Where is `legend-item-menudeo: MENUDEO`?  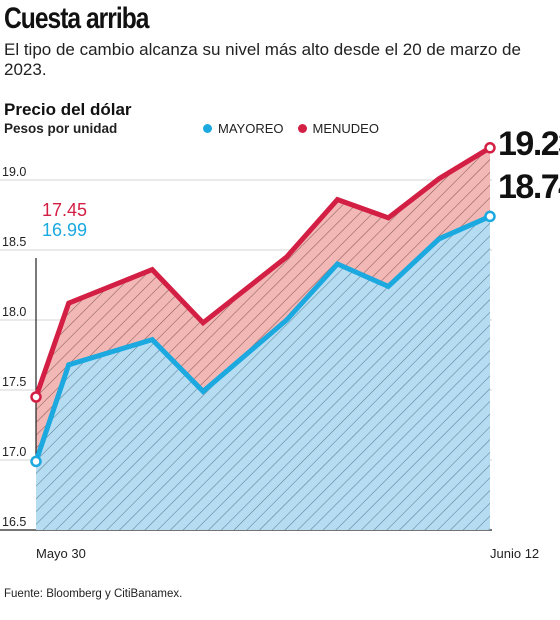 legend-item-menudeo: MENUDEO is located at coordinates (338, 128).